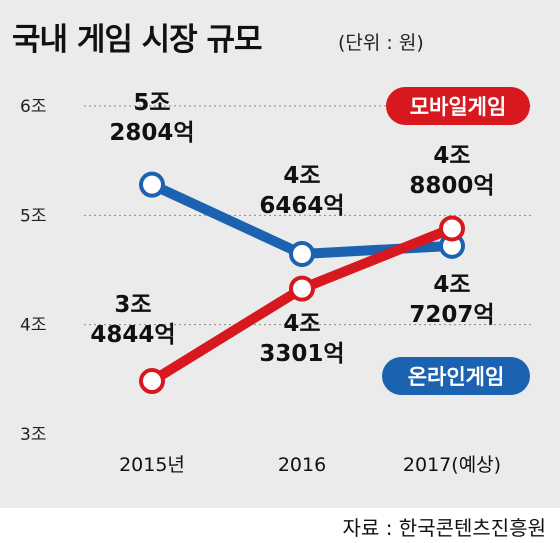 This screenshot has width=560, height=543. What do you see at coordinates (451, 315) in the screenshot?
I see `data-label-bottom: 7207억` at bounding box center [451, 315].